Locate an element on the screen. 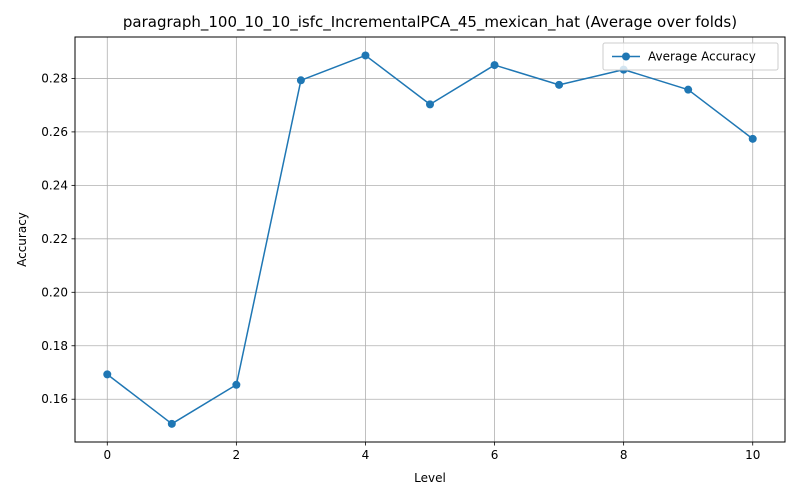 The height and width of the screenshot is (500, 800). y-tick-label: 0.24 is located at coordinates (54, 185).